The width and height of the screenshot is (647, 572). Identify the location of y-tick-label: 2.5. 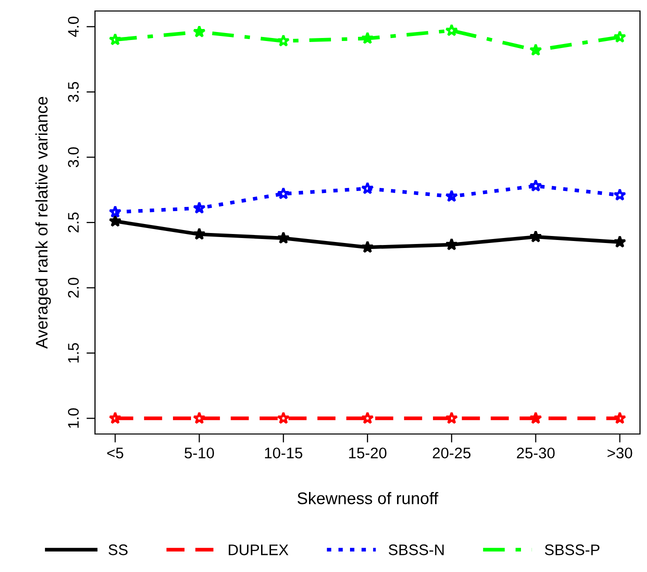
(73, 222).